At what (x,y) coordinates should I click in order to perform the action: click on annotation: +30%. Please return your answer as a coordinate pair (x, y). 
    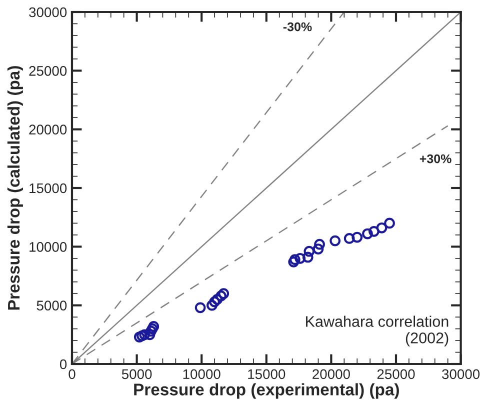
    Looking at the image, I should click on (436, 159).